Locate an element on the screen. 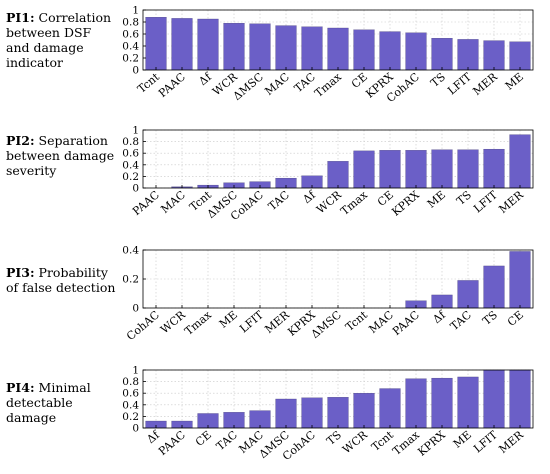 The height and width of the screenshot is (474, 550). panel-2-ytick-label: 1 is located at coordinates (135, 131).